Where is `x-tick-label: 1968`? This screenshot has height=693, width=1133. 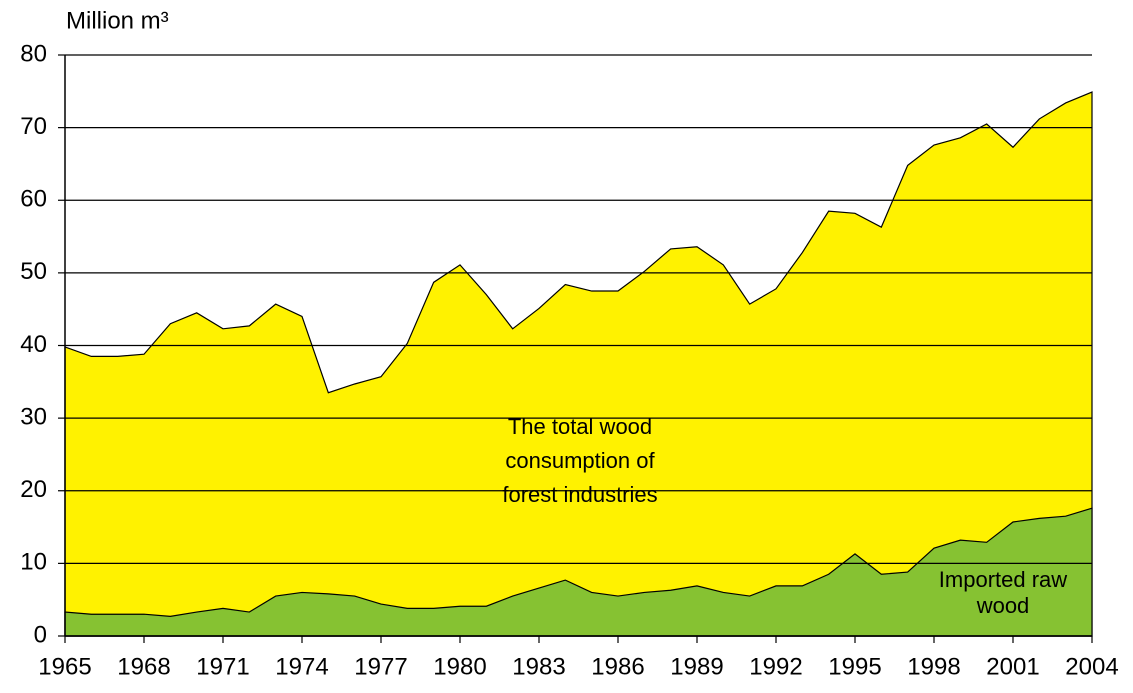 x-tick-label: 1968 is located at coordinates (143, 666).